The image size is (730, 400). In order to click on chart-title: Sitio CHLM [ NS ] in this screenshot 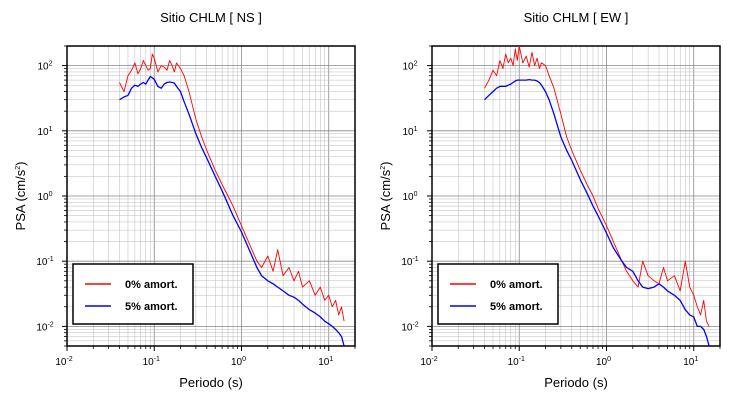, I will do `click(211, 17)`.